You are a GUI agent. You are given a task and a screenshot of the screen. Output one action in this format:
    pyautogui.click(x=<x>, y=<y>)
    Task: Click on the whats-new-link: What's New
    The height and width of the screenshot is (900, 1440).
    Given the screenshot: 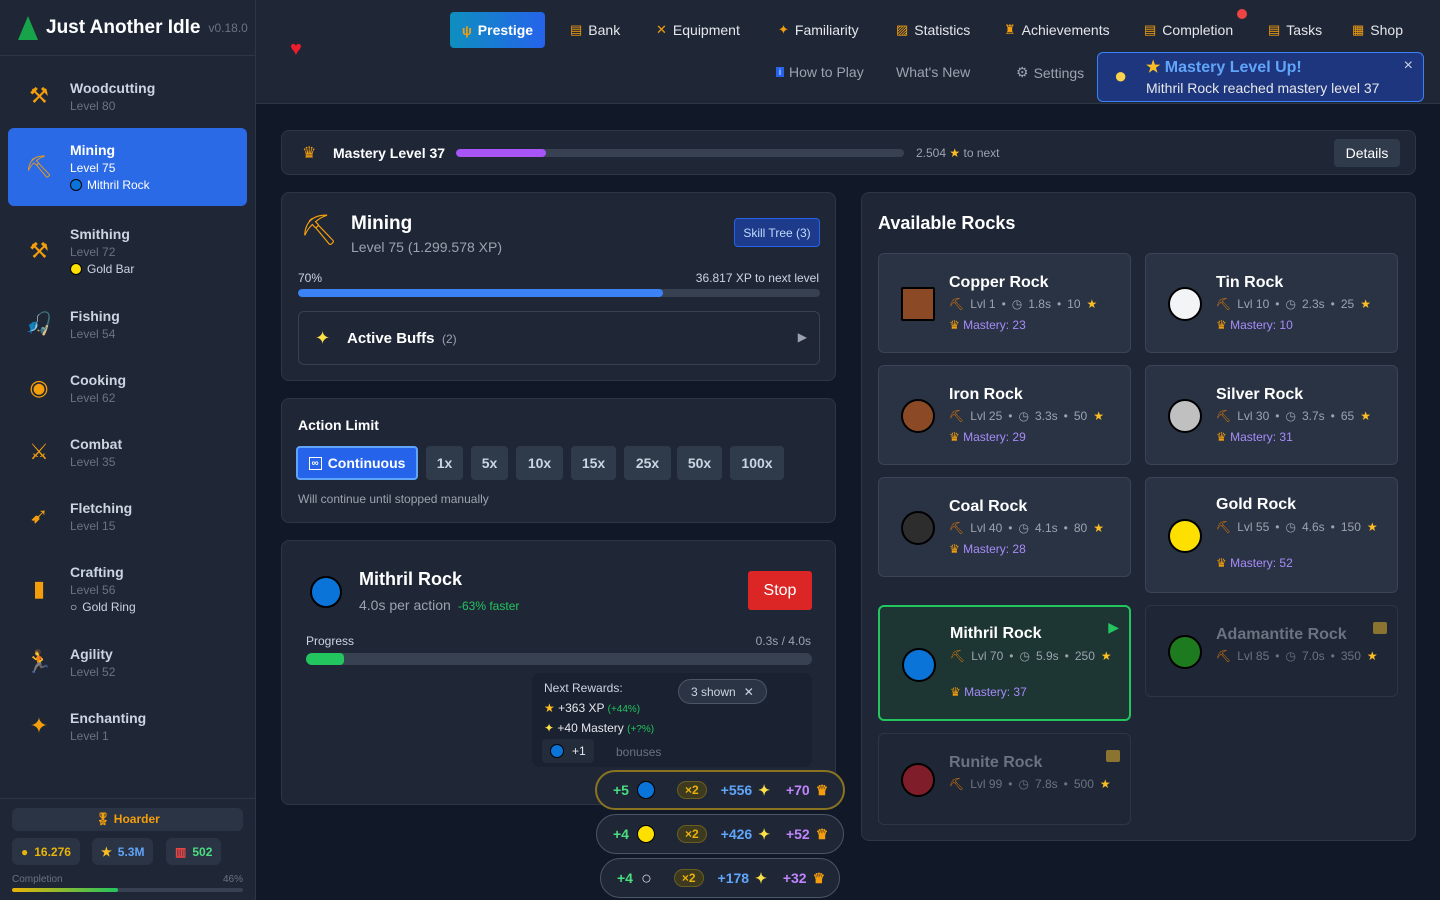 What is the action you would take?
    pyautogui.click(x=933, y=72)
    